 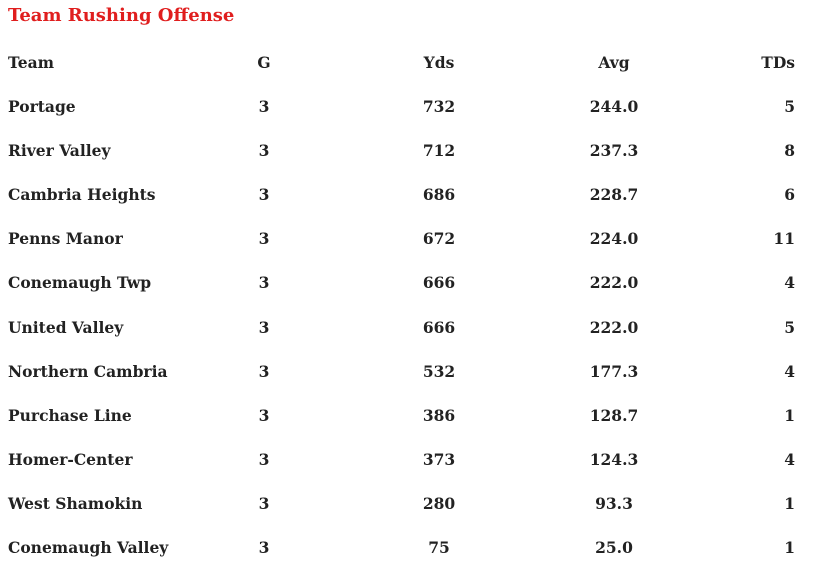 What do you see at coordinates (408, 239) in the screenshot?
I see `table-row: Penns Manor 3 672 224.0 11` at bounding box center [408, 239].